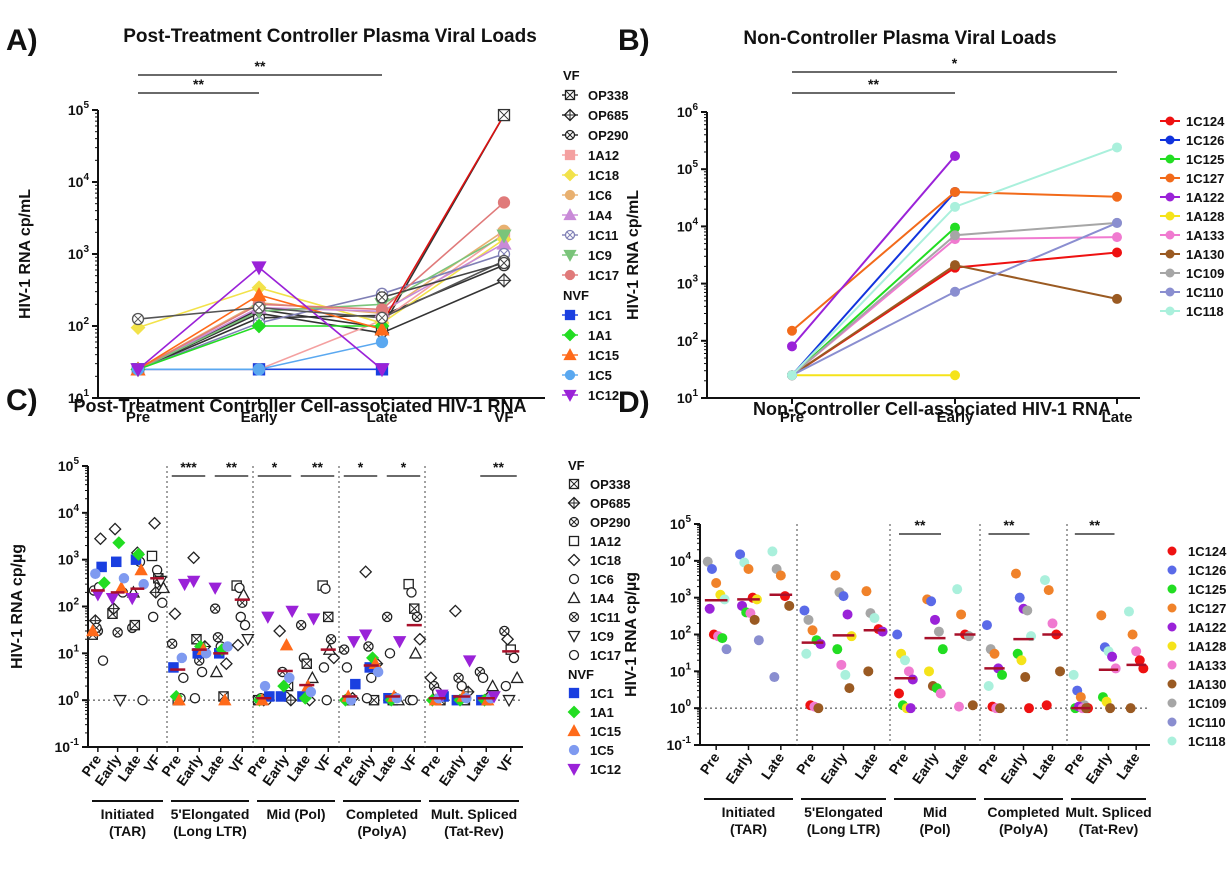 The width and height of the screenshot is (1227, 887). Describe the element at coordinates (1207, 551) in the screenshot. I see `legend-label: 1C124` at that location.